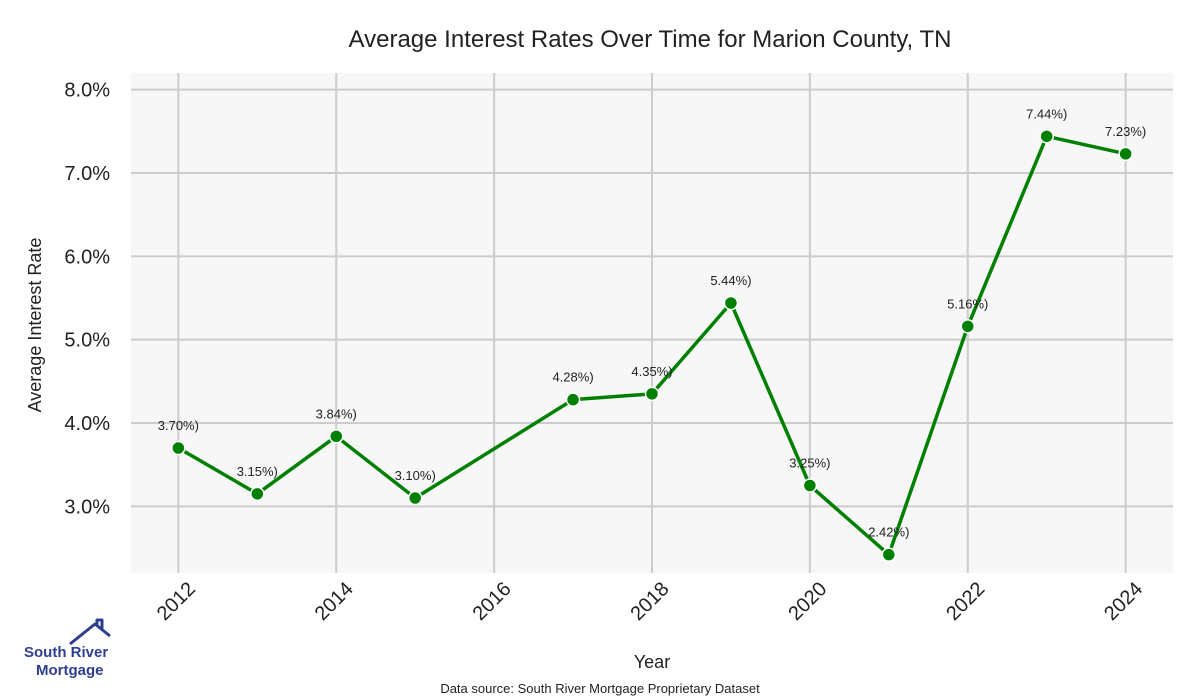 The image size is (1200, 700). Describe the element at coordinates (334, 601) in the screenshot. I see `x-tick-label: 2014` at that location.